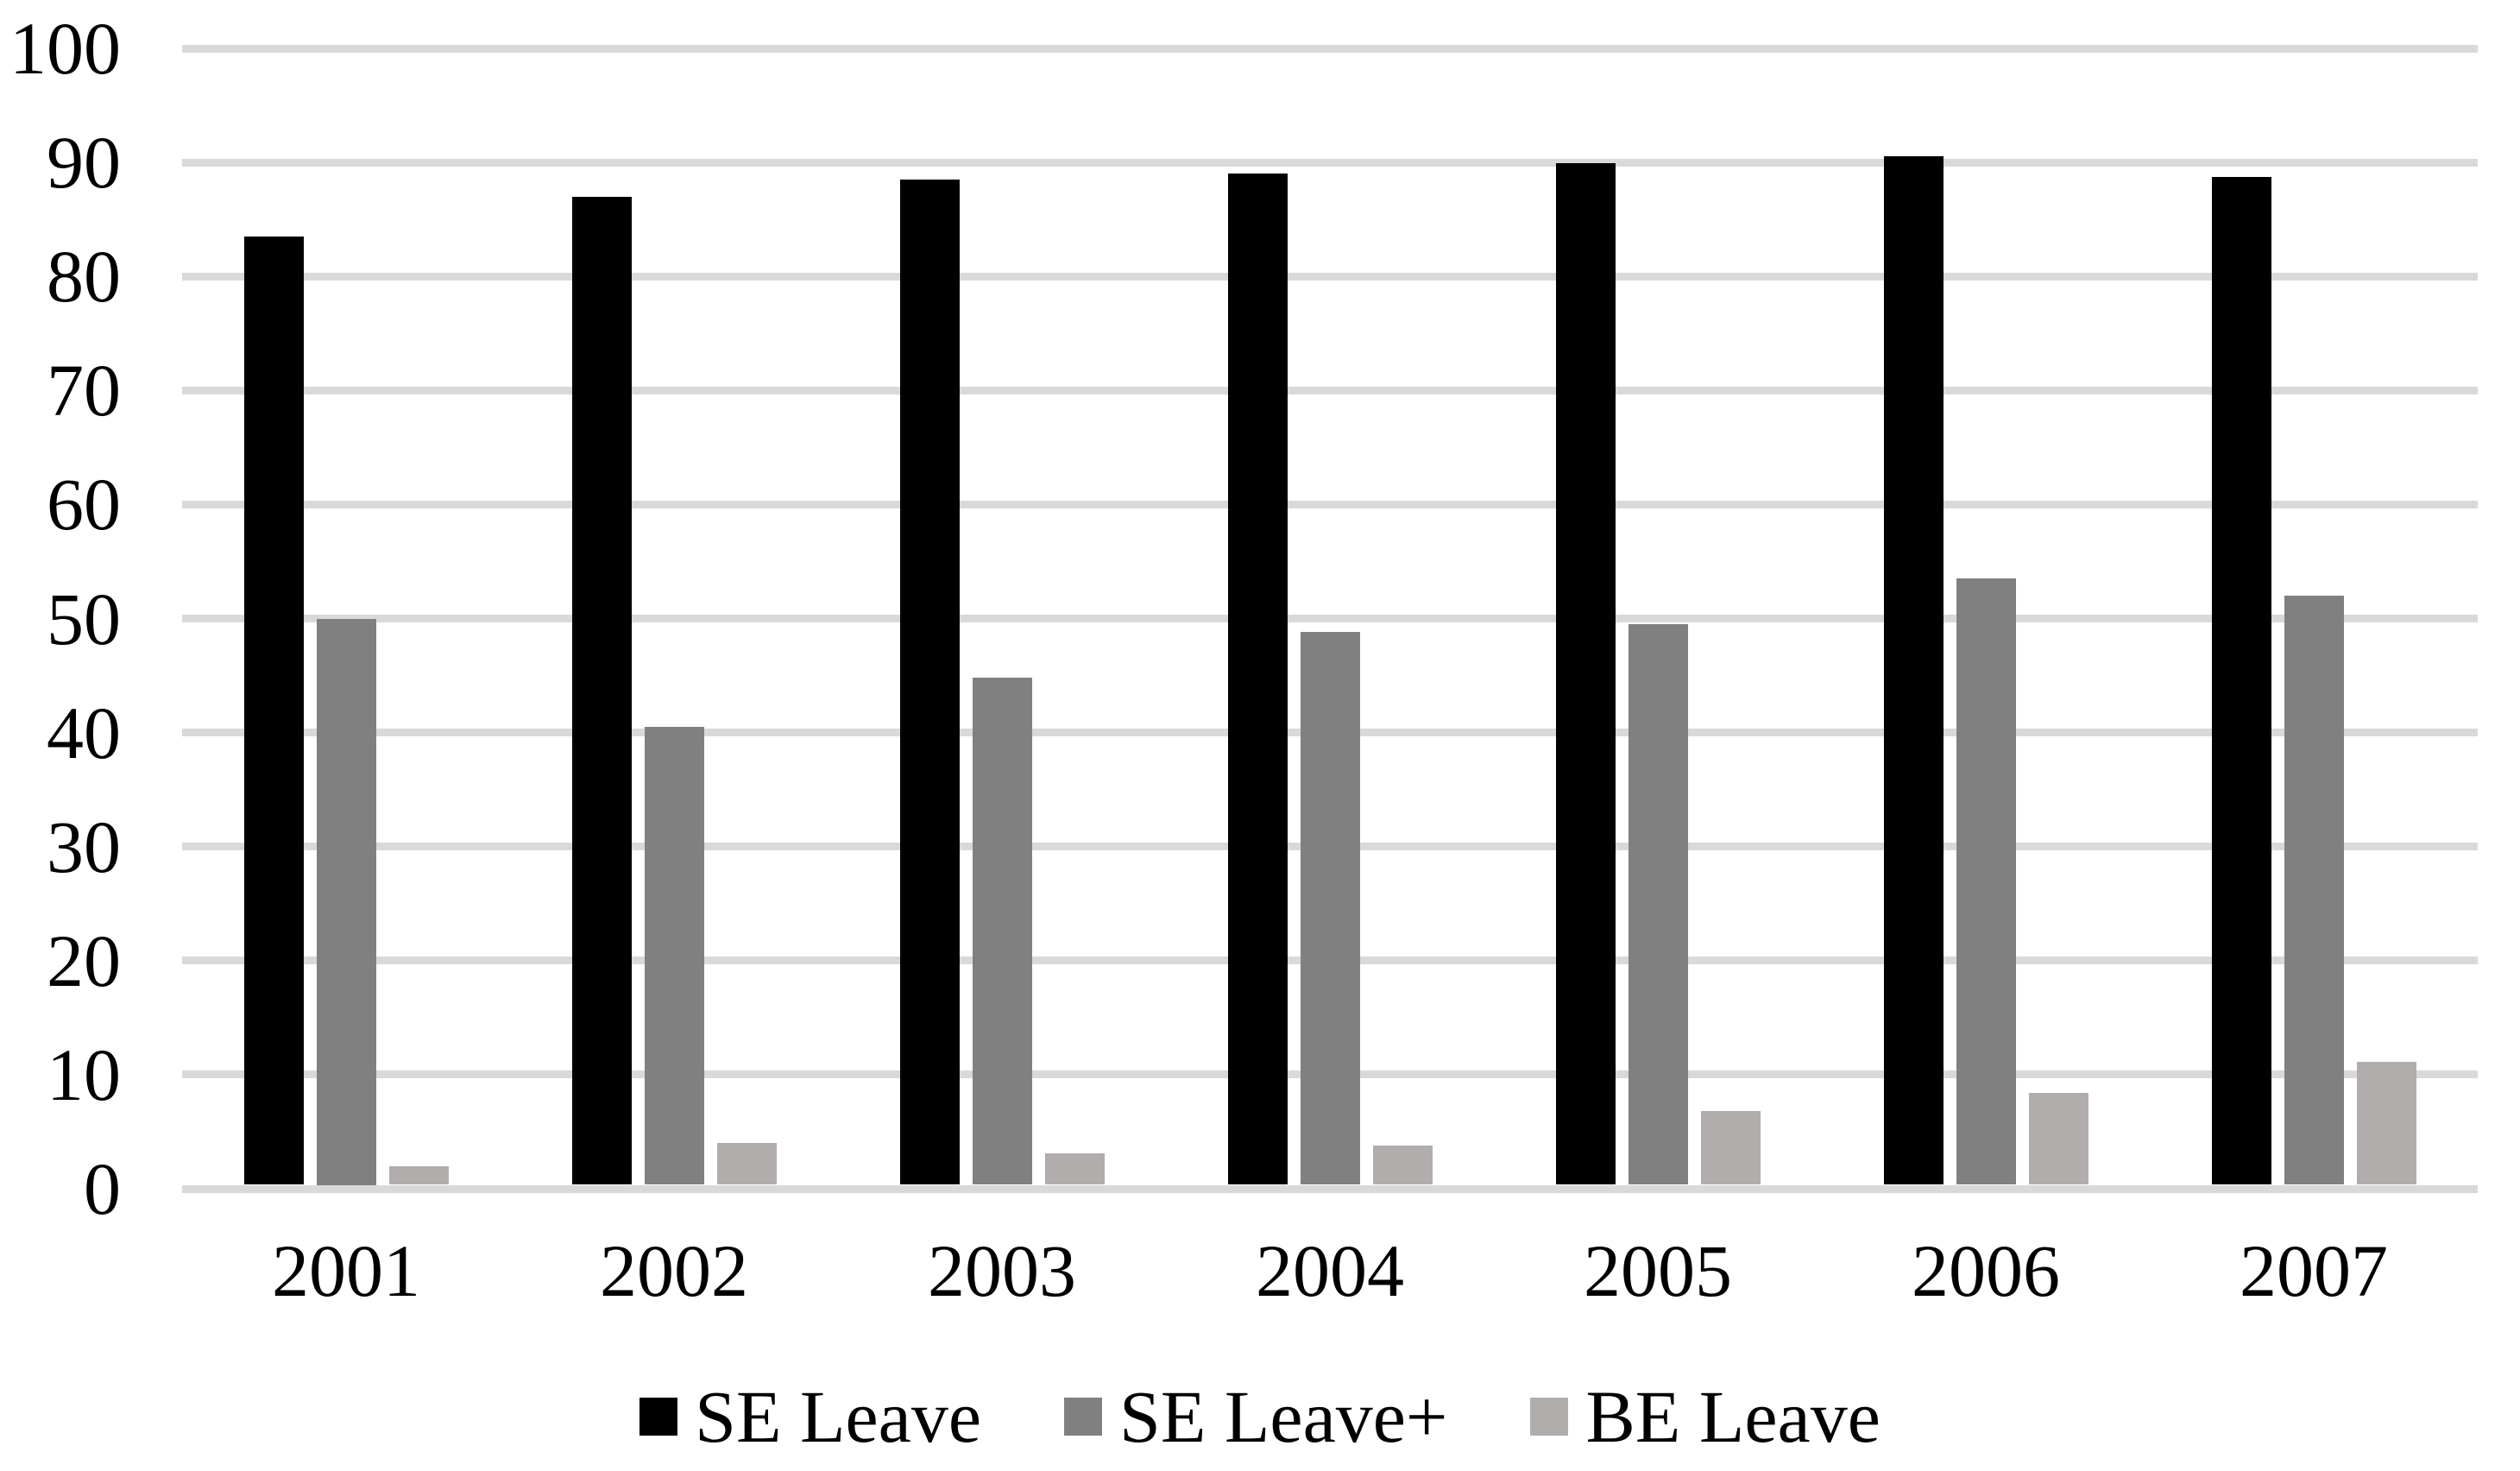  What do you see at coordinates (930, 682) in the screenshot?
I see `bar-se-leave-2003` at bounding box center [930, 682].